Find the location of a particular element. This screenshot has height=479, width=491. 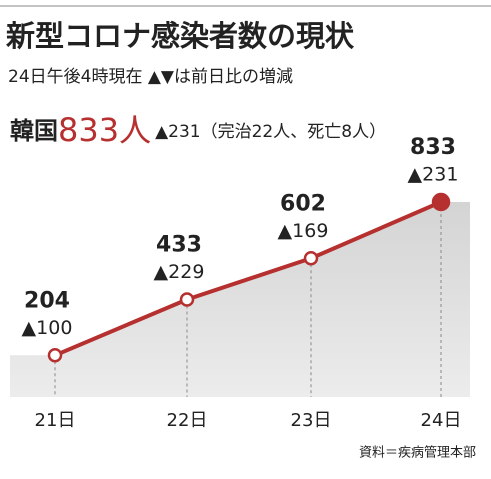

chart-title: 新型コロナ感染者数の現状 is located at coordinates (180, 36).